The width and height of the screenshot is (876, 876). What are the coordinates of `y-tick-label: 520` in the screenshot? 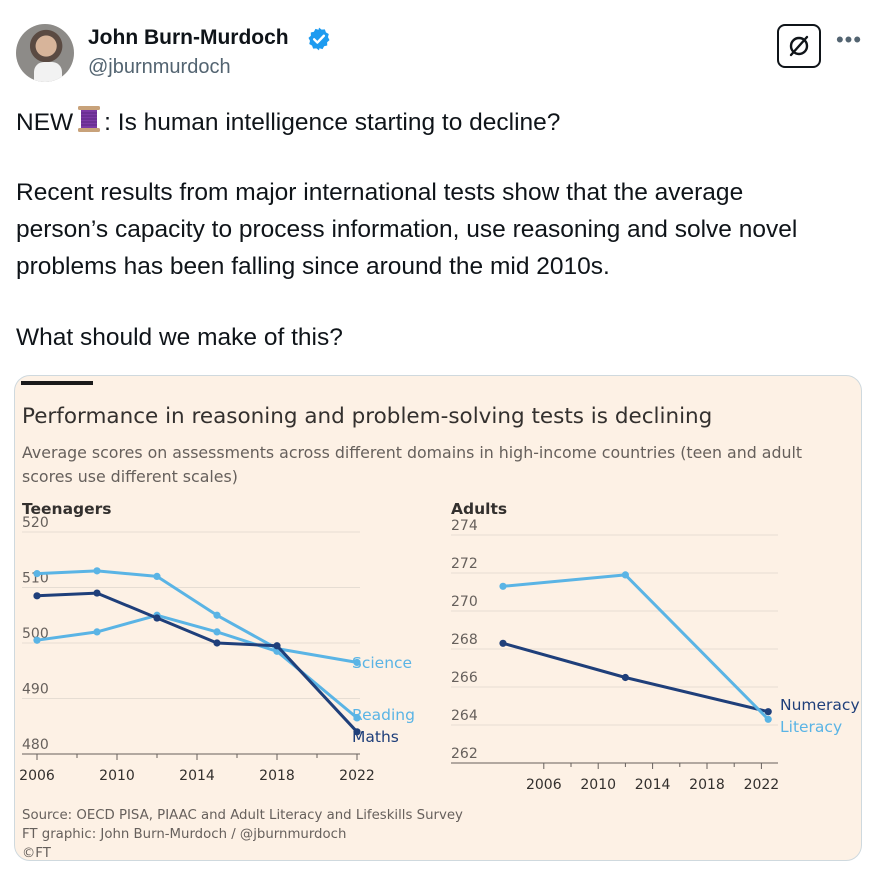 It's located at (35, 523).